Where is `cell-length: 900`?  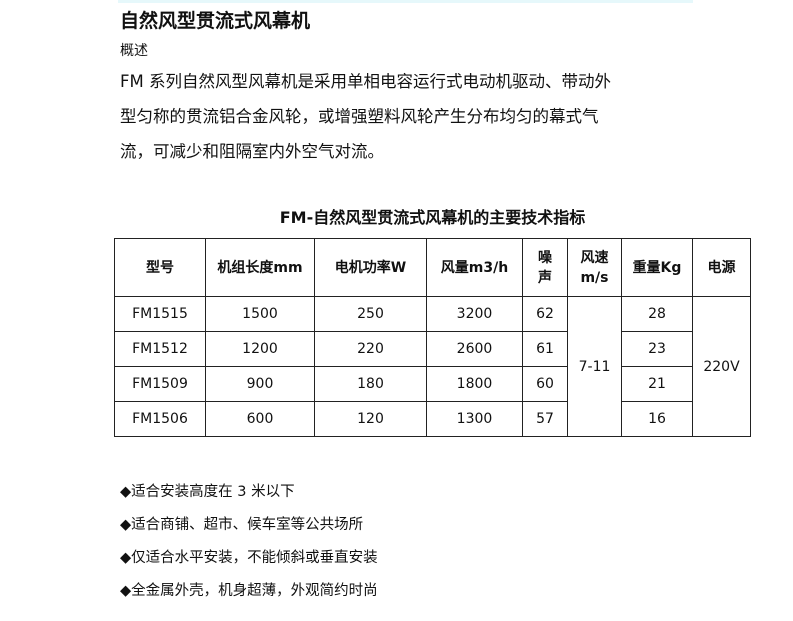 cell-length: 900 is located at coordinates (260, 384).